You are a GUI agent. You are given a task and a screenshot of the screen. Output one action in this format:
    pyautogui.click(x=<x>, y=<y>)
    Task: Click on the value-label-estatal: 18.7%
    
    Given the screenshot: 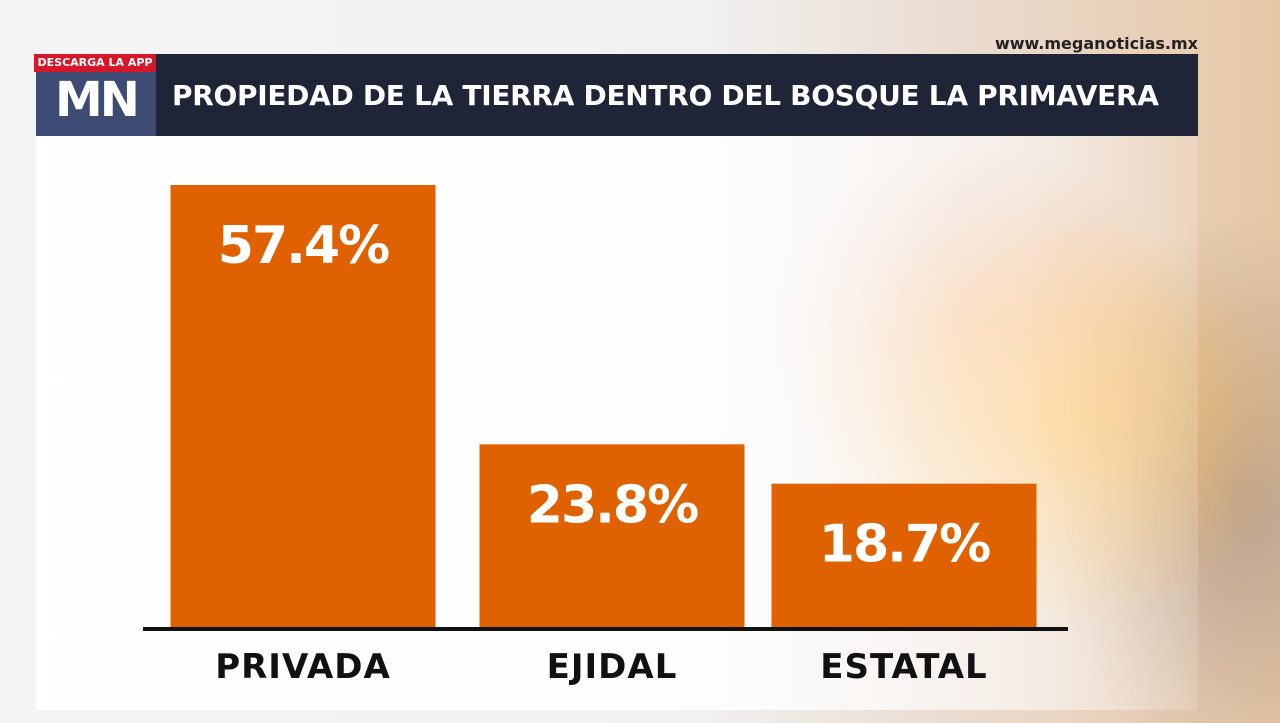 What is the action you would take?
    pyautogui.click(x=904, y=545)
    